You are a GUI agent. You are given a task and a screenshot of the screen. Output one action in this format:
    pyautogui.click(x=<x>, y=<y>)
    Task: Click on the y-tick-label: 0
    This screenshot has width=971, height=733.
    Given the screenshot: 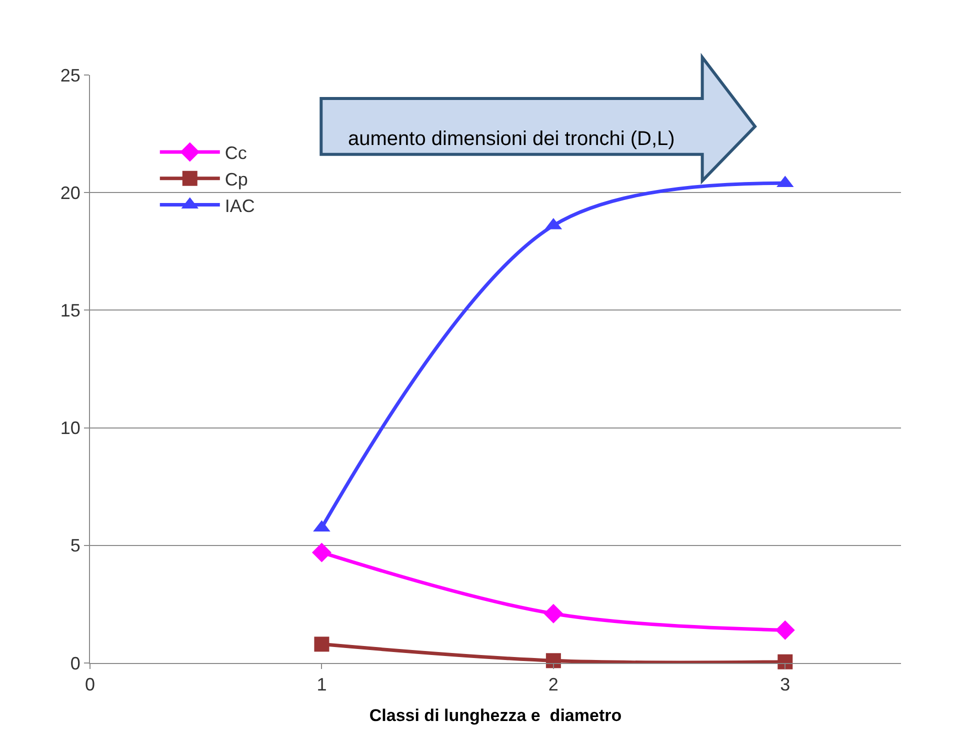 What is the action you would take?
    pyautogui.click(x=75, y=663)
    